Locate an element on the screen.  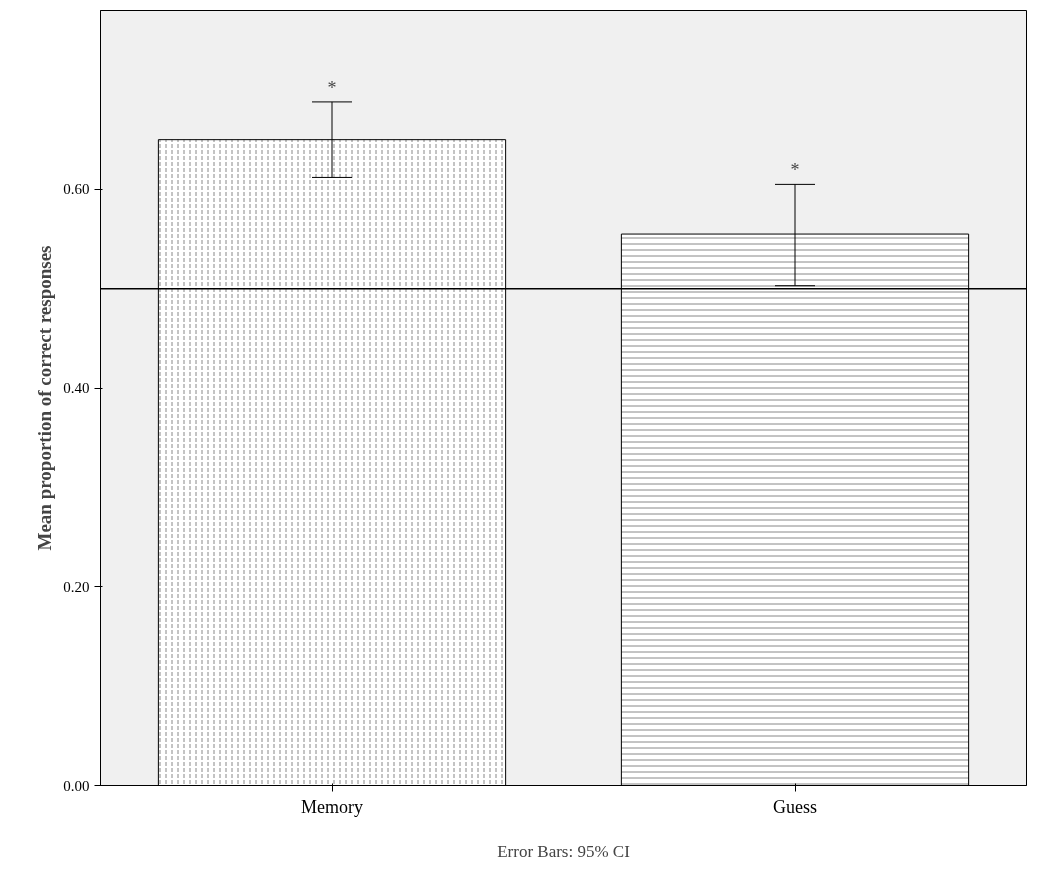
x-tick-label: Guess is located at coordinates (795, 806).